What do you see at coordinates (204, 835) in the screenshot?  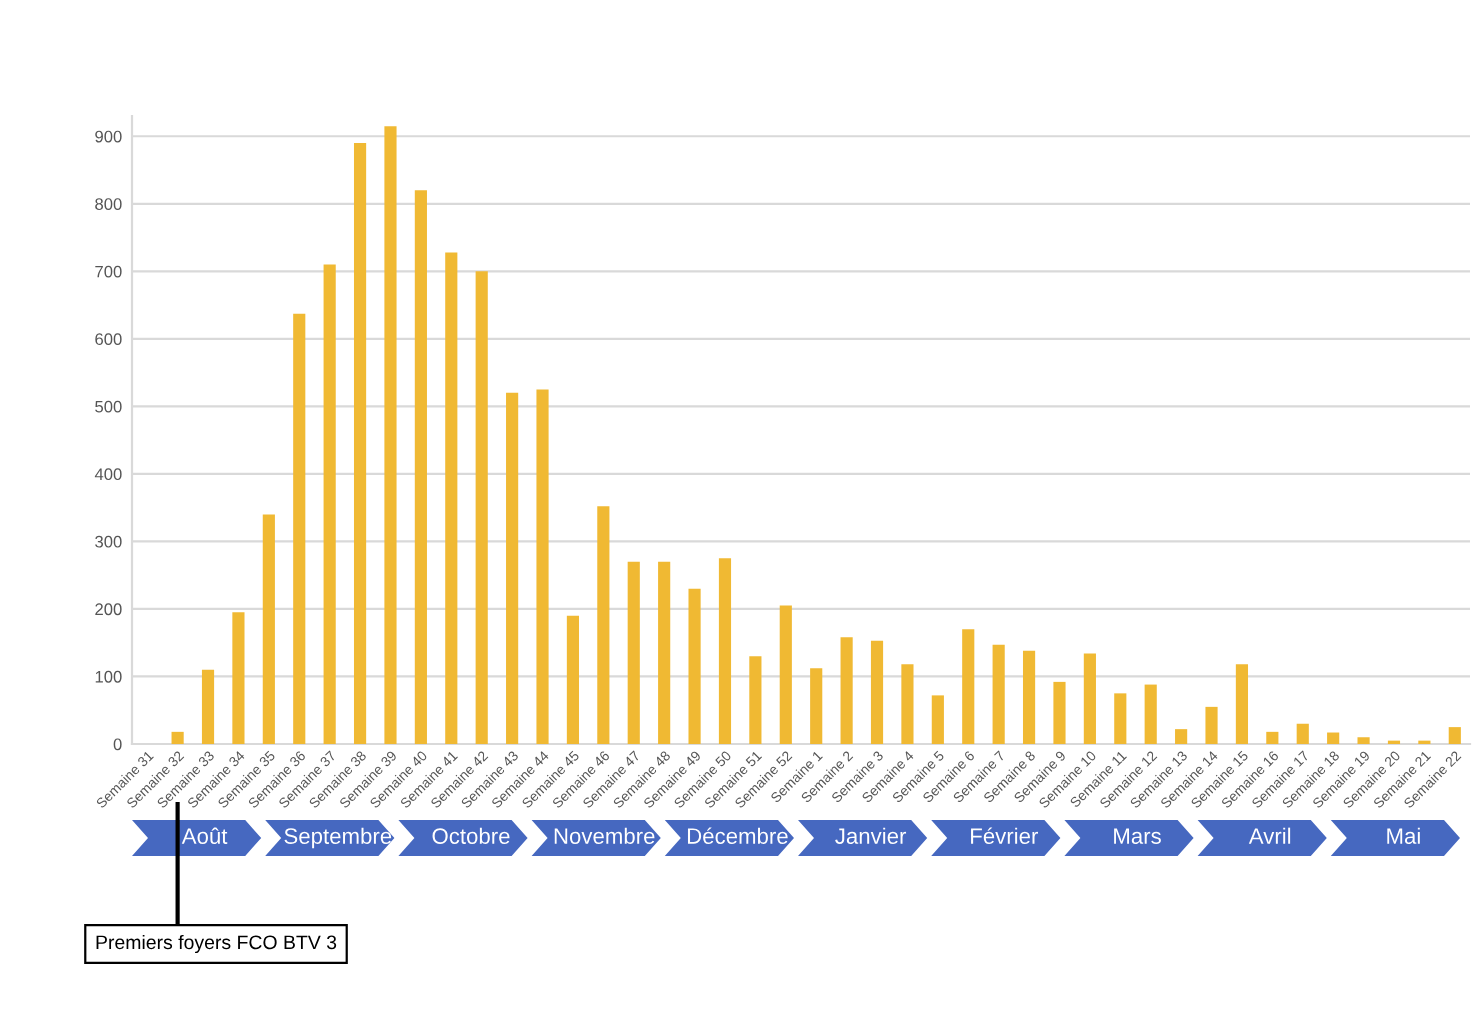 I see `text: Août` at bounding box center [204, 835].